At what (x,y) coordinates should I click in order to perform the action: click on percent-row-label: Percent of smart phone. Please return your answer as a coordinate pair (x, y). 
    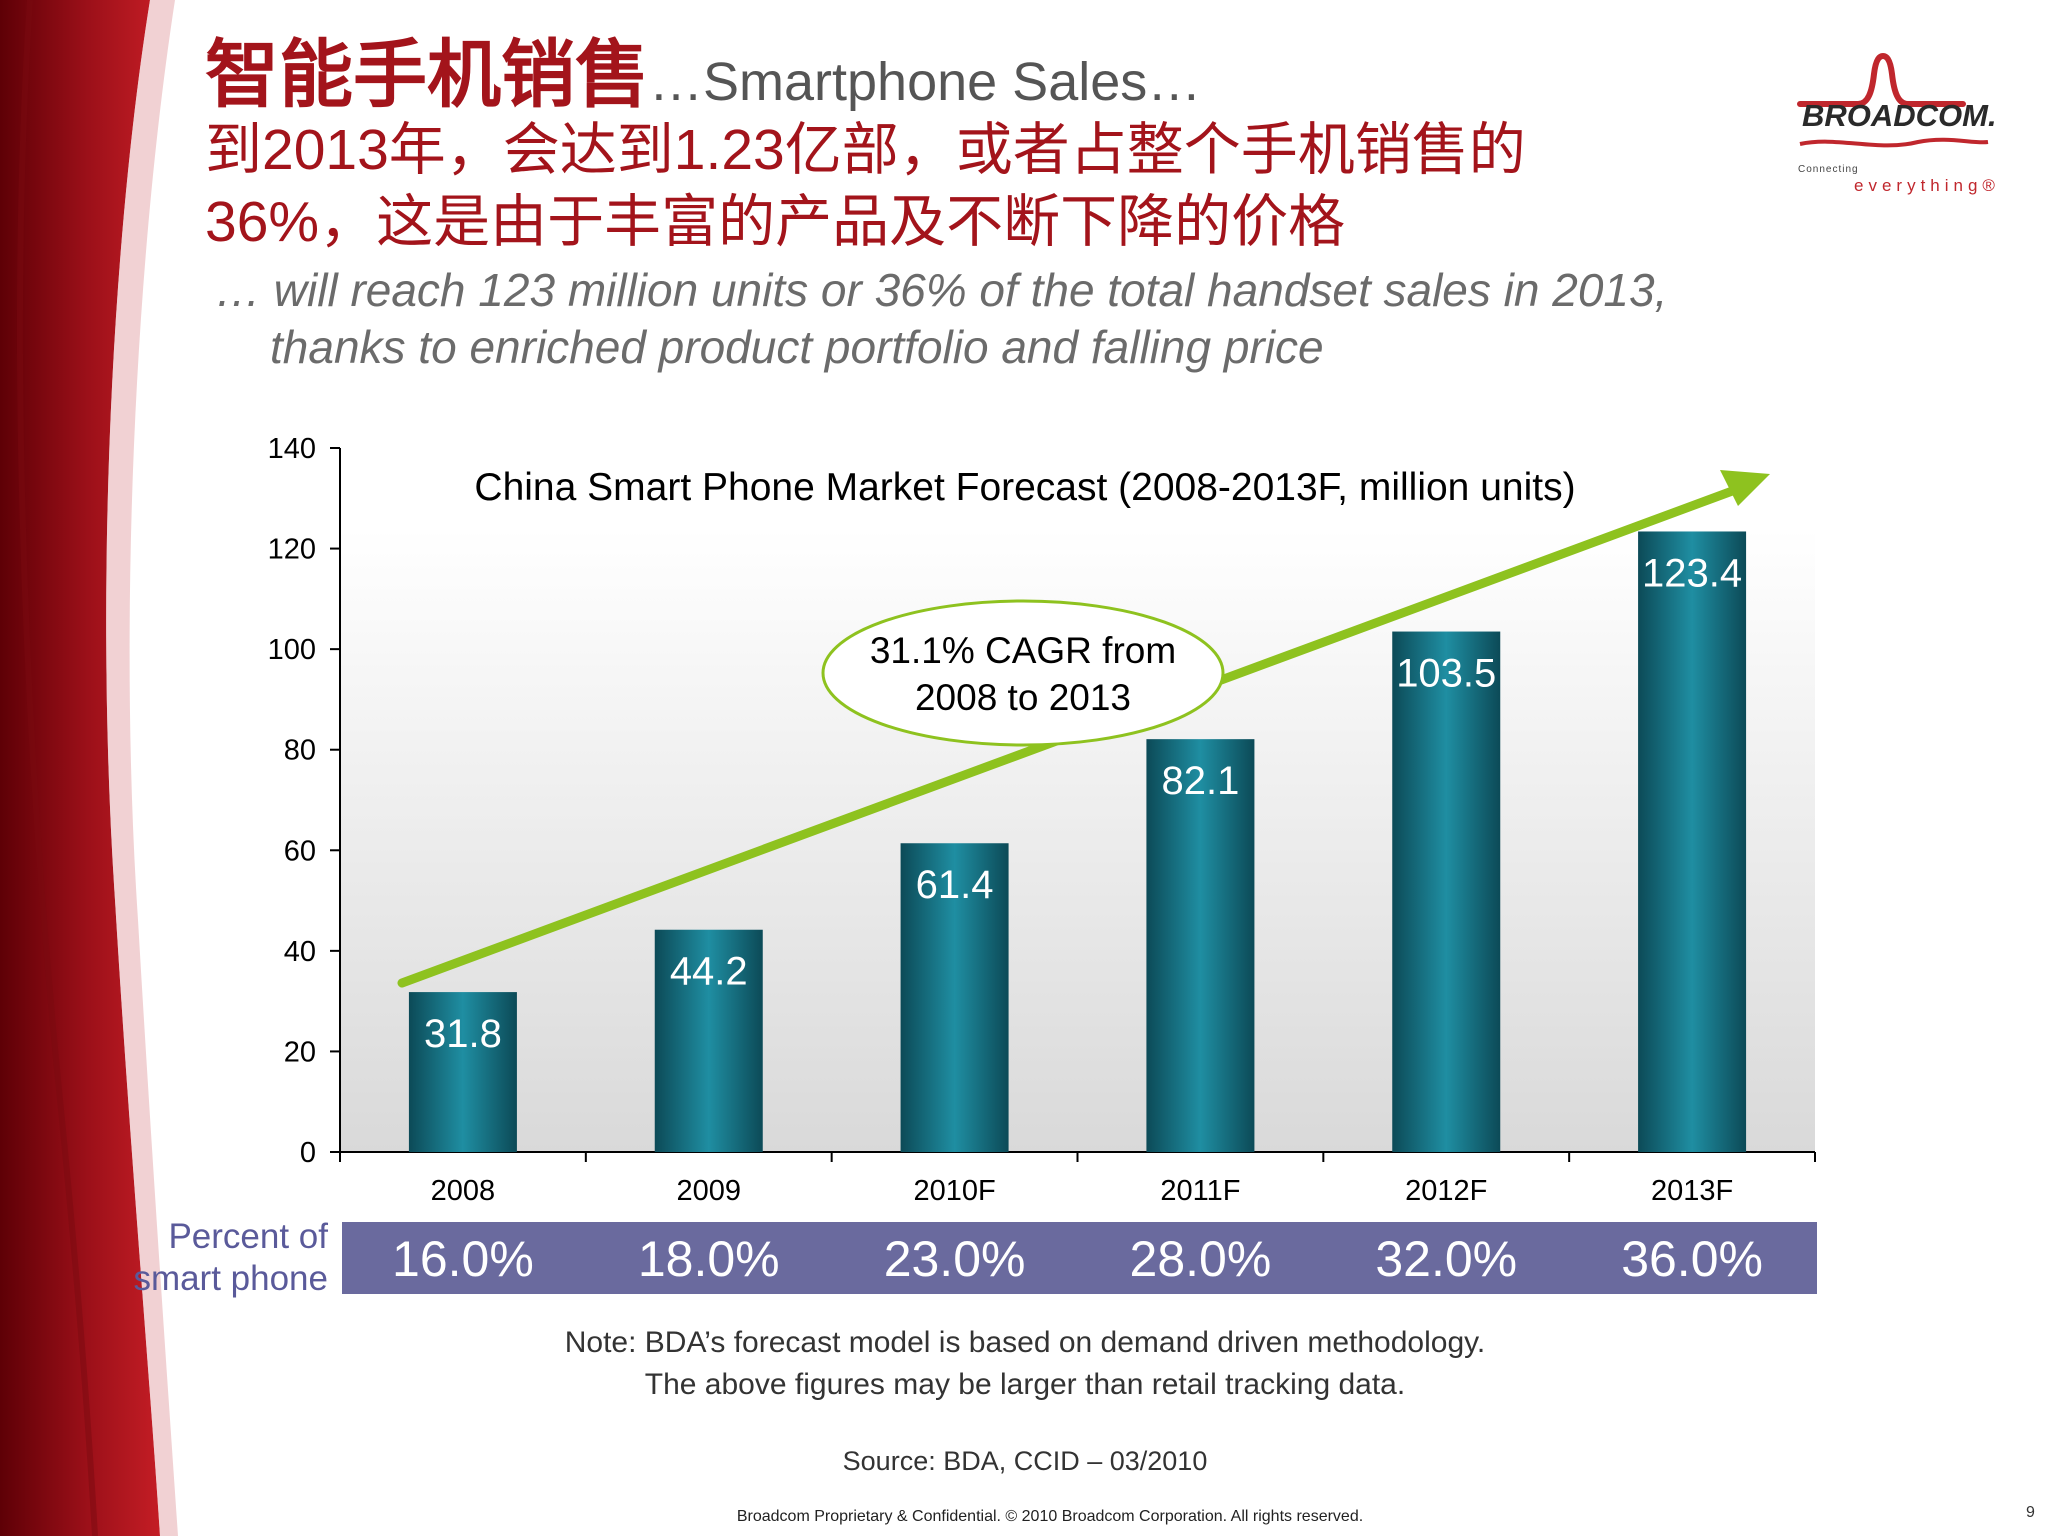
    Looking at the image, I should click on (218, 1258).